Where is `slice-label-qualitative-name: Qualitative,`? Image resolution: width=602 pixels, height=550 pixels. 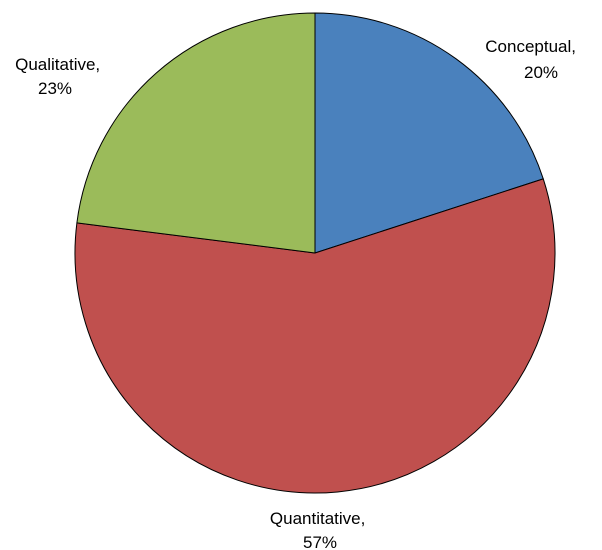
slice-label-qualitative-name: Qualitative, is located at coordinates (57, 64).